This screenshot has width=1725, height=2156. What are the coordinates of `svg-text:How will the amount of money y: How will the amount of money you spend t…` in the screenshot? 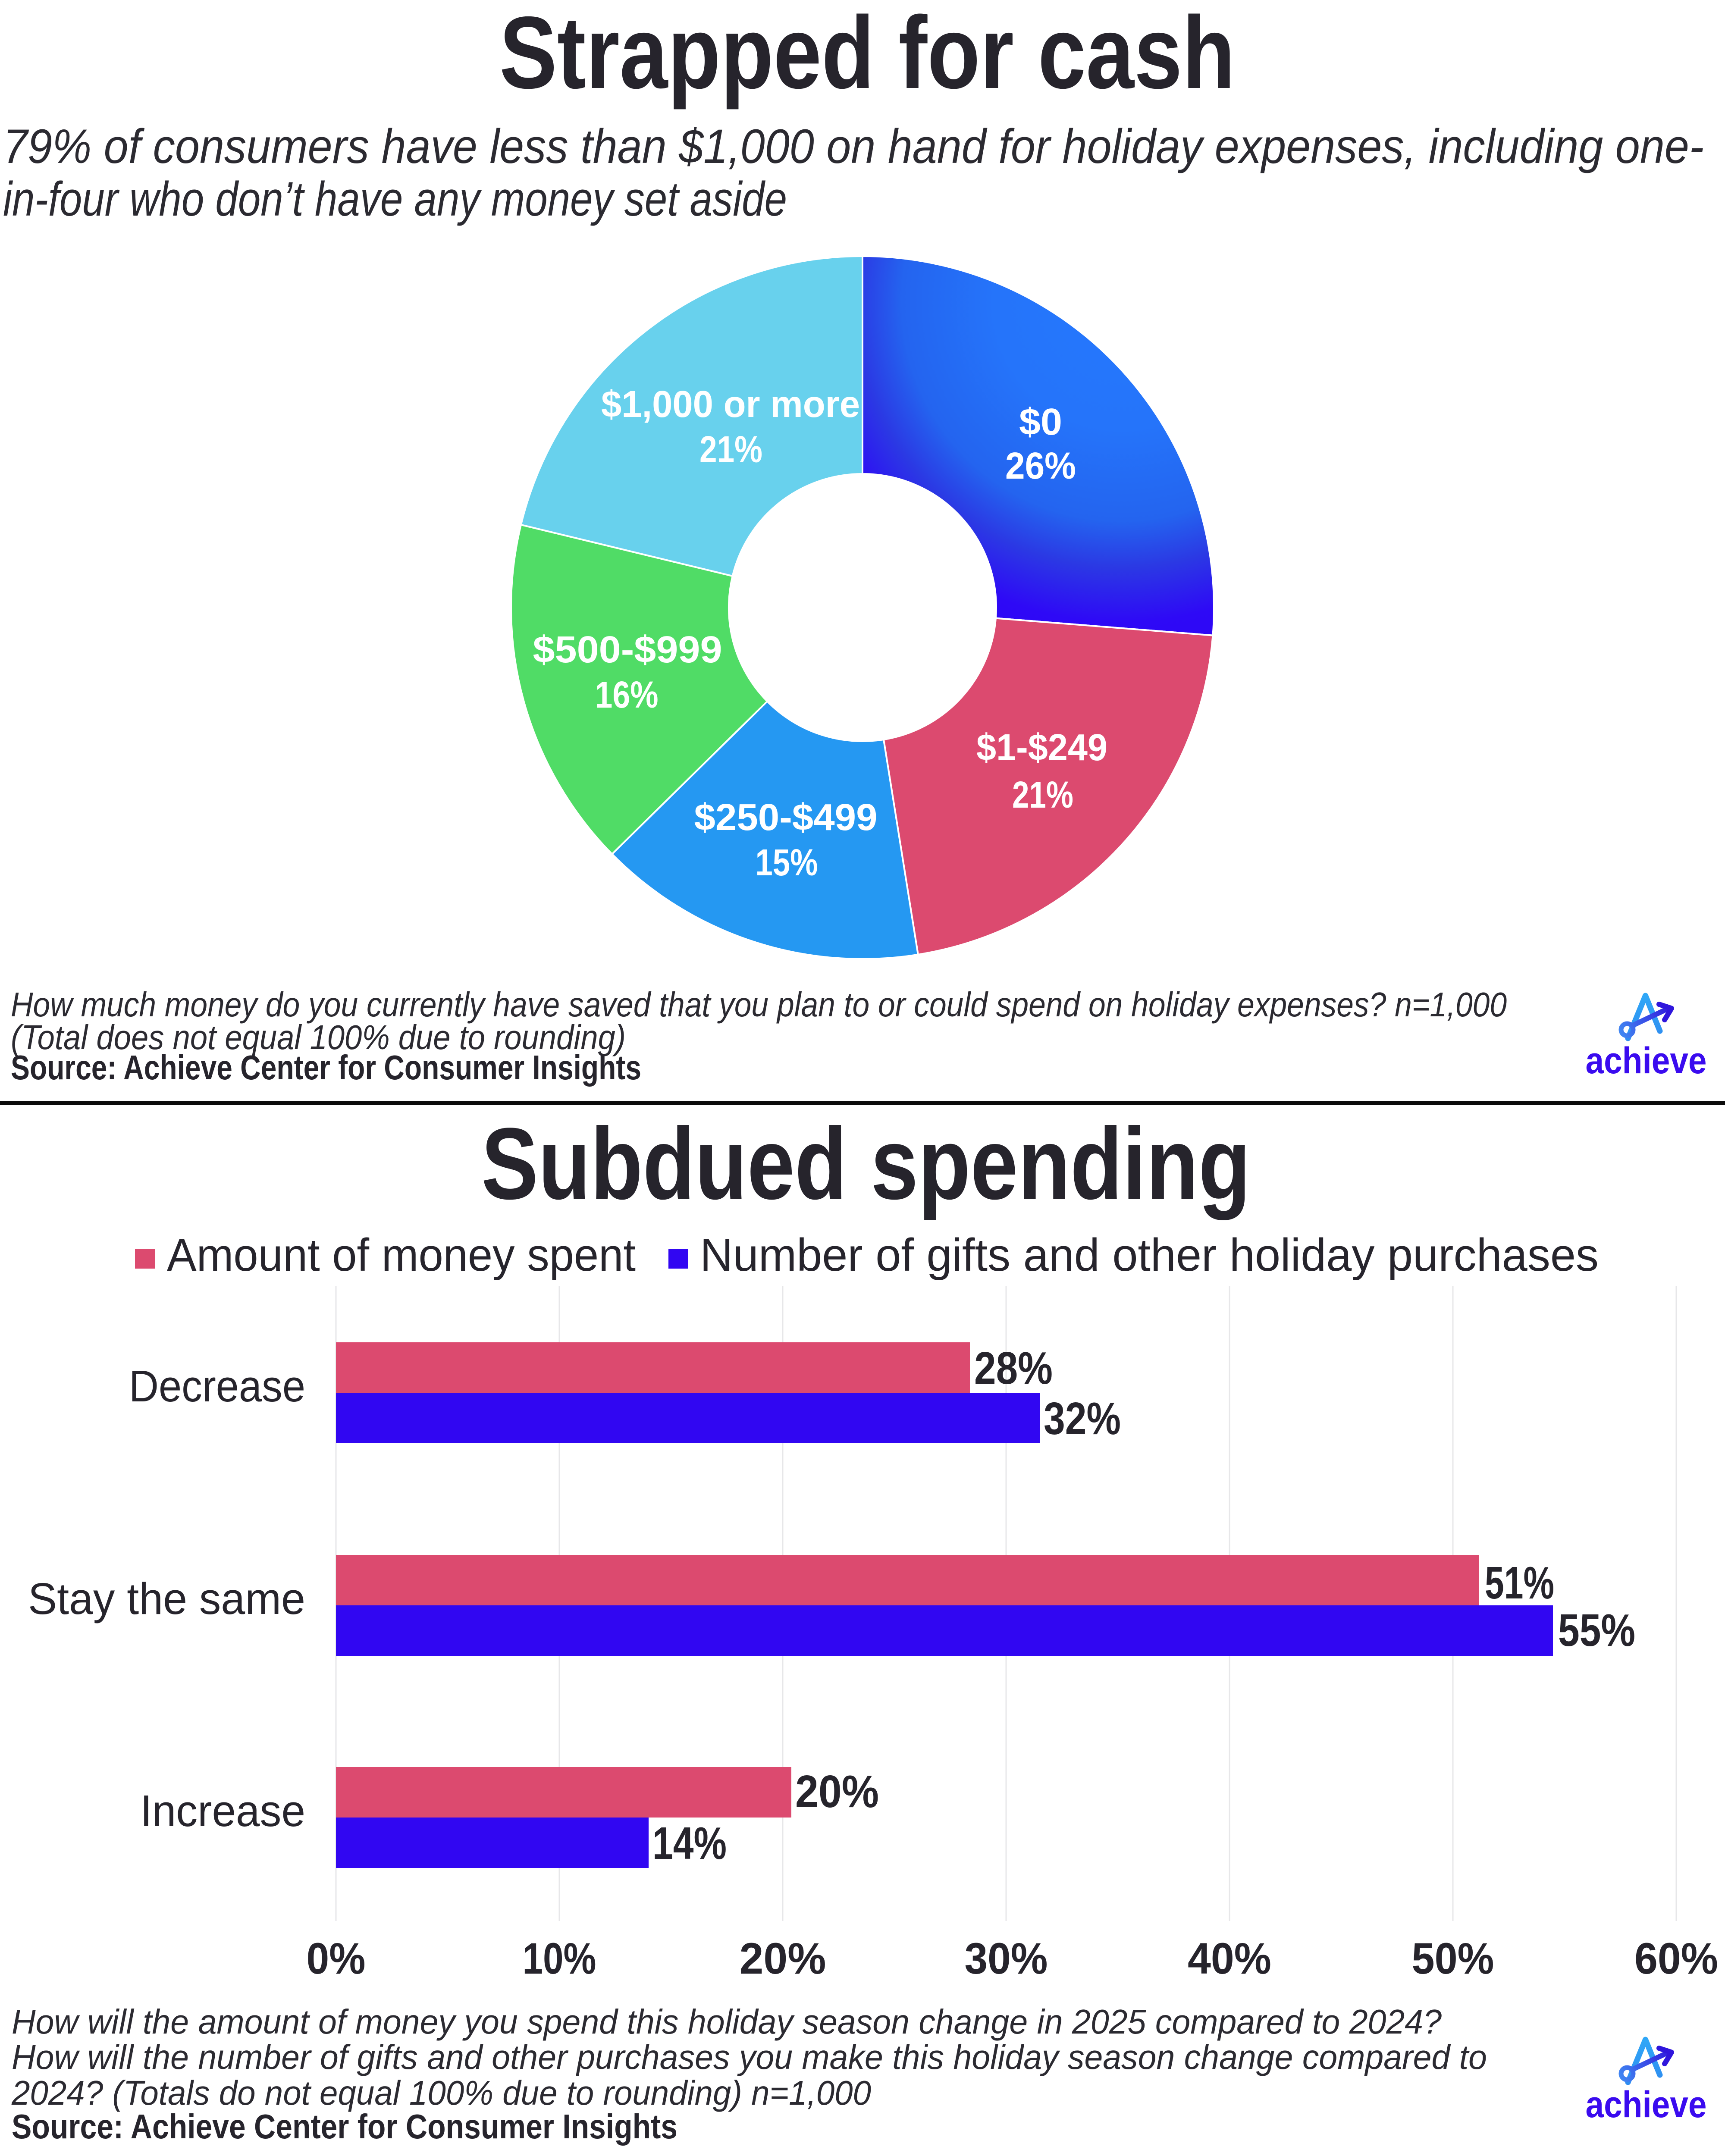 It's located at (727, 2021).